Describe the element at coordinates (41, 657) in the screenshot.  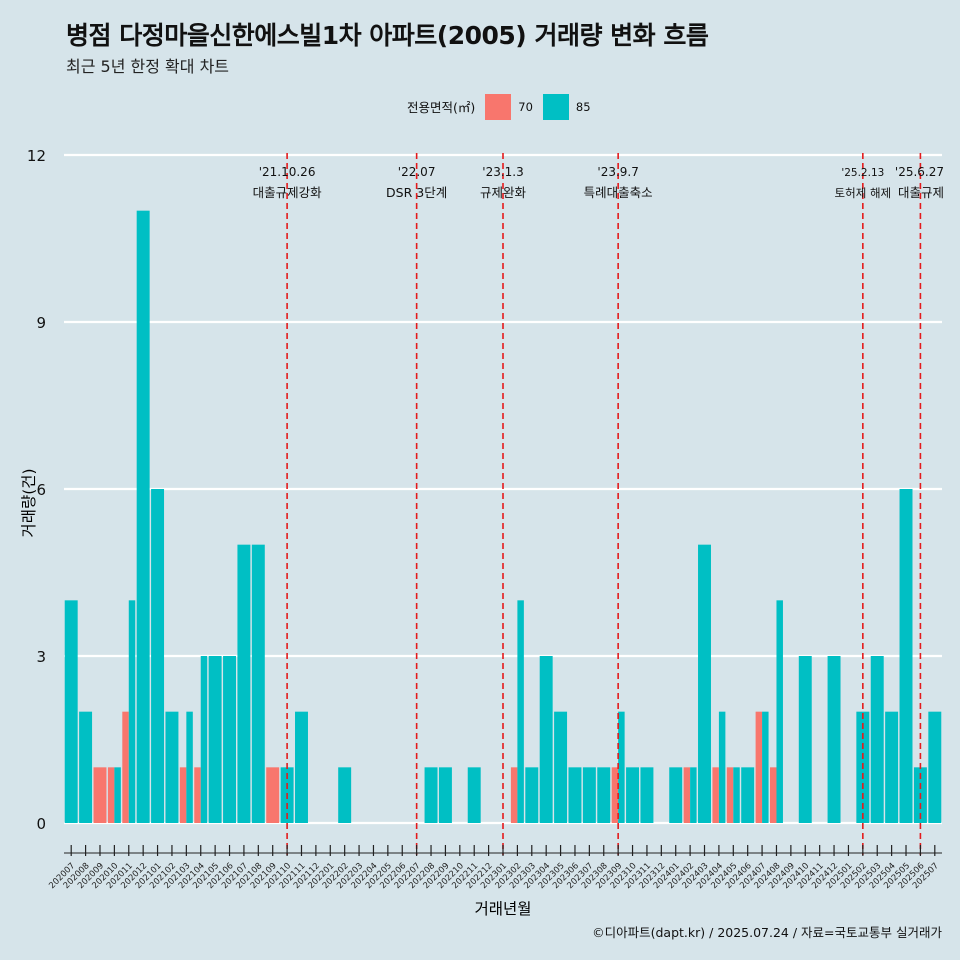
I see `y-tick-label: 3` at that location.